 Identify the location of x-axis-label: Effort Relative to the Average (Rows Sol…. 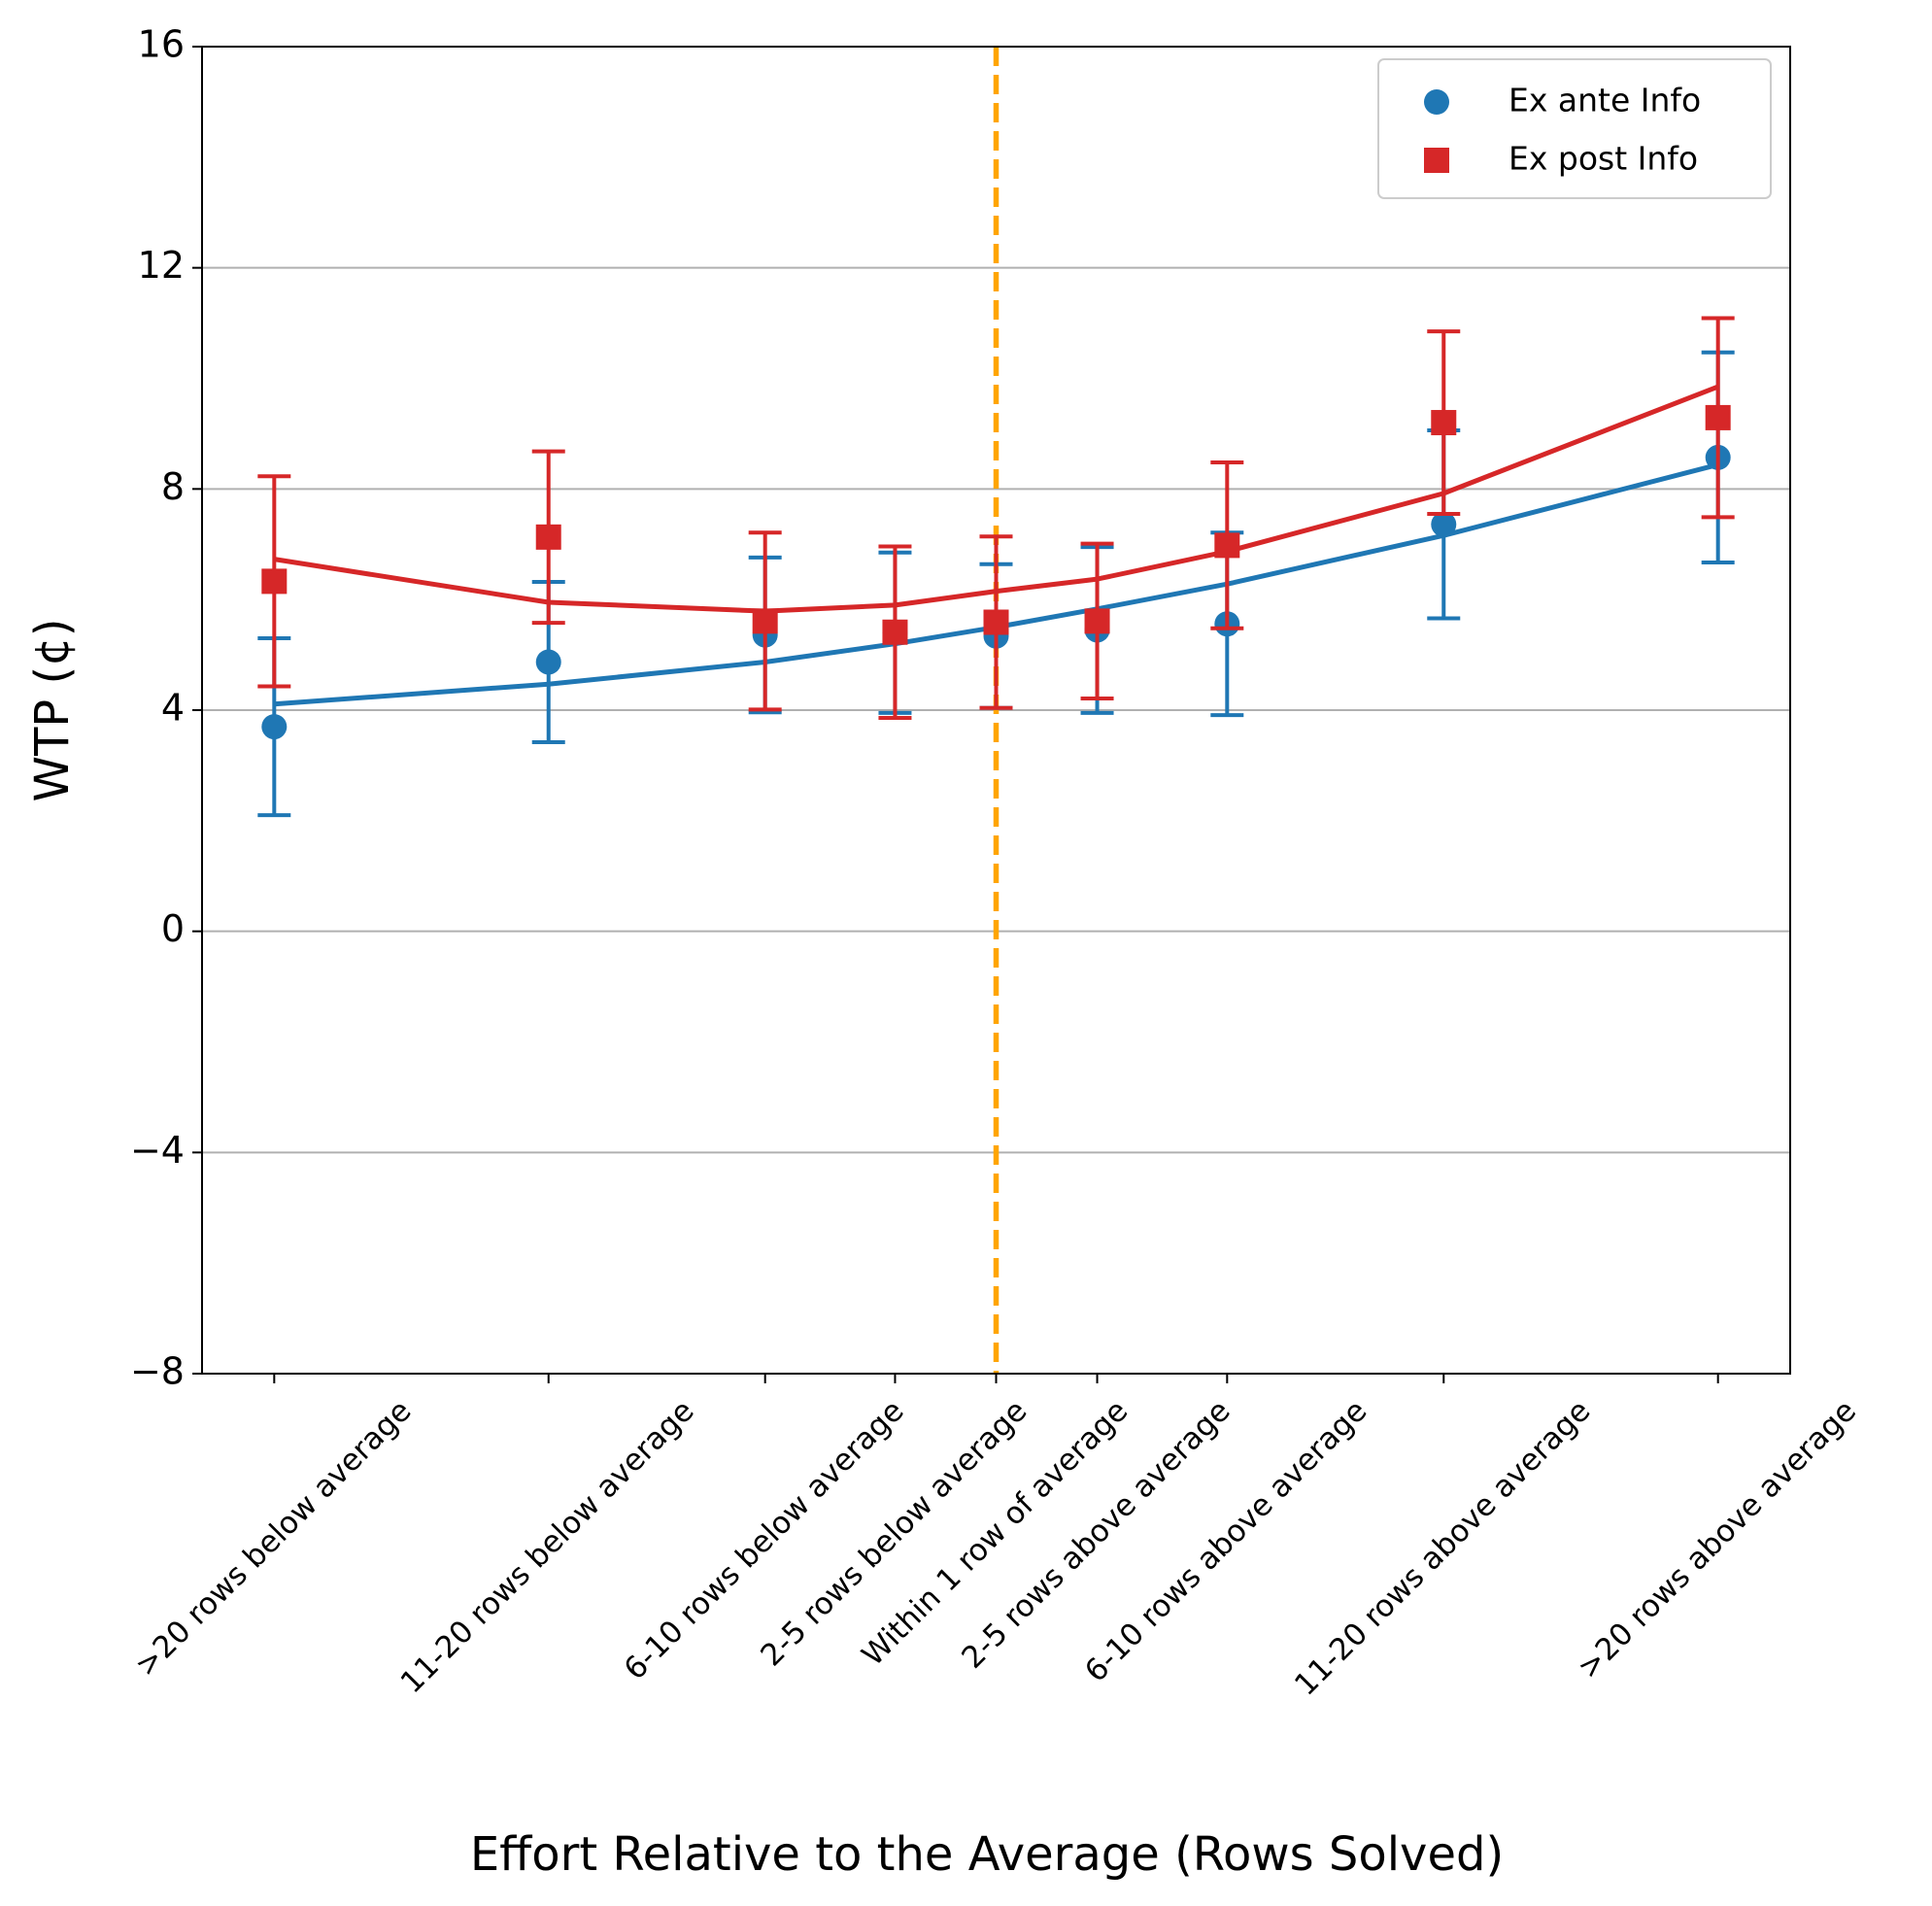
(987, 1854).